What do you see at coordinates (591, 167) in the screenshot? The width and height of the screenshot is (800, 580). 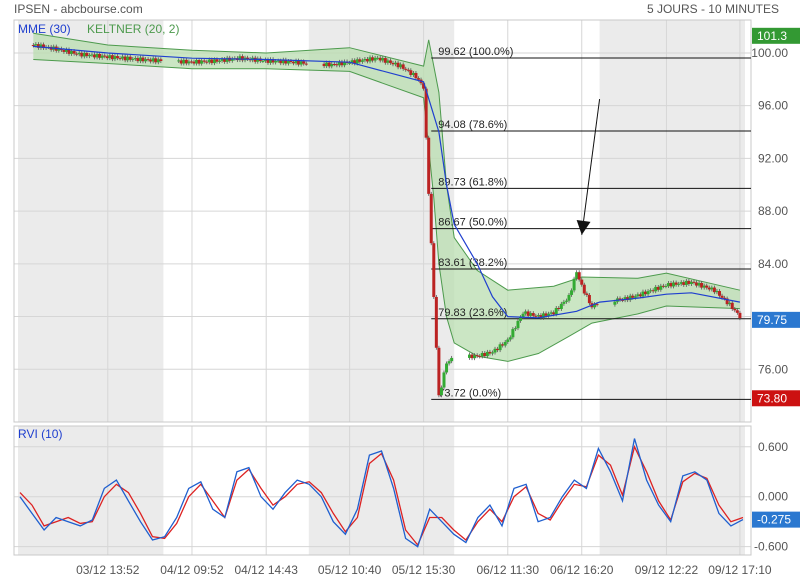 I see `arrow-annotation-line` at bounding box center [591, 167].